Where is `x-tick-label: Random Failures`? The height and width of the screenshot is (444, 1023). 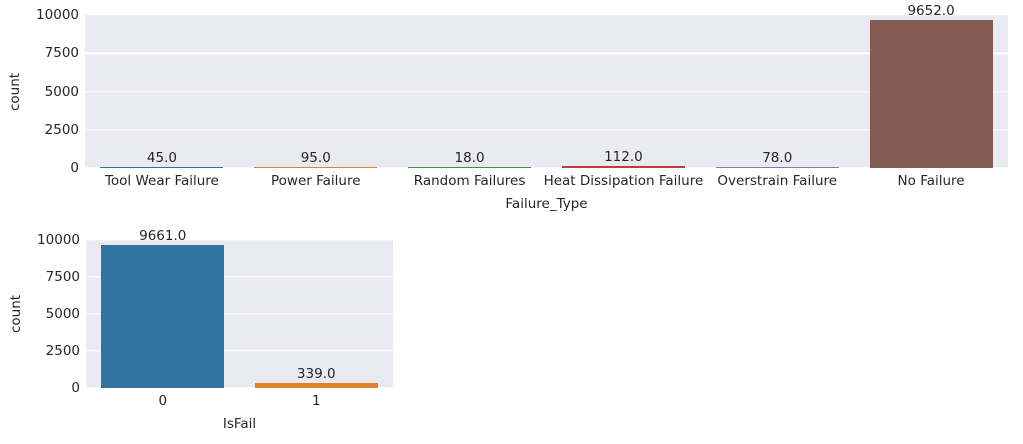 x-tick-label: Random Failures is located at coordinates (469, 181).